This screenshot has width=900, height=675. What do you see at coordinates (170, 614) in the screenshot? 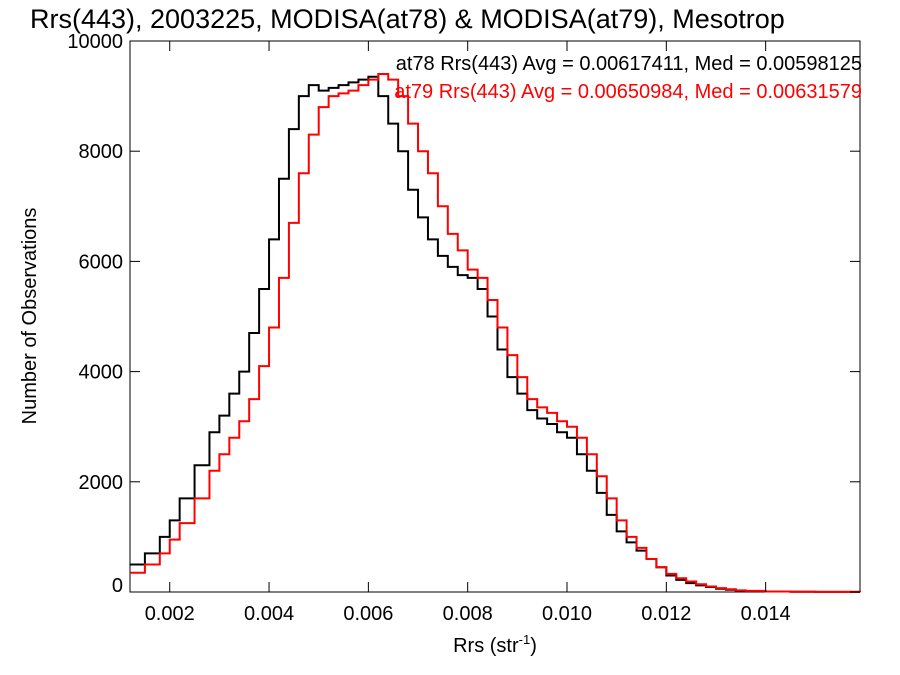
I see `x-tick-label: 0.002` at bounding box center [170, 614].